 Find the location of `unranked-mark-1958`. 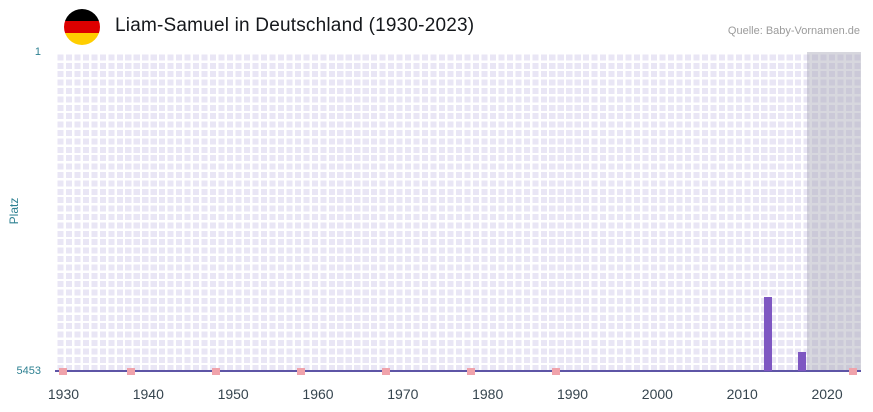

unranked-mark-1958 is located at coordinates (301, 371).